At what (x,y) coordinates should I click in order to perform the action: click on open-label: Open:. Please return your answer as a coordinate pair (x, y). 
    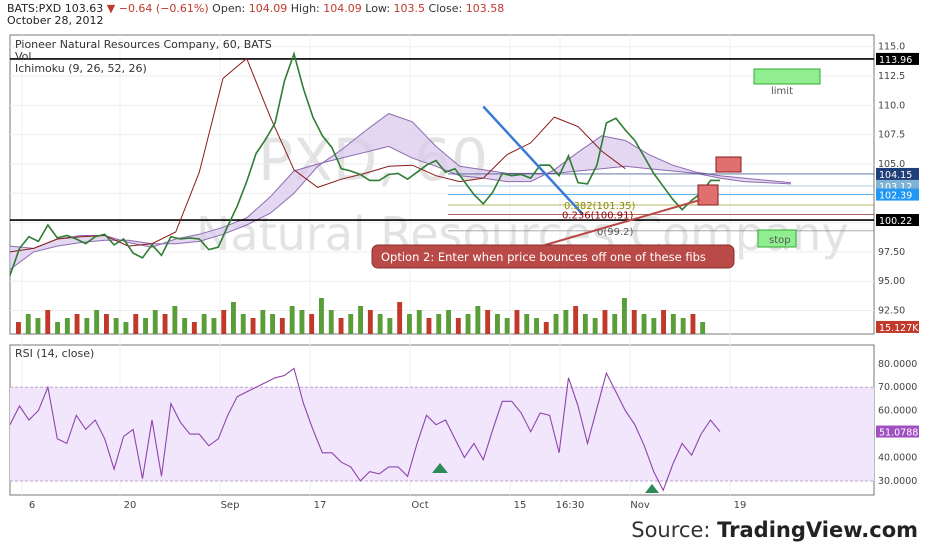
    Looking at the image, I should click on (229, 8).